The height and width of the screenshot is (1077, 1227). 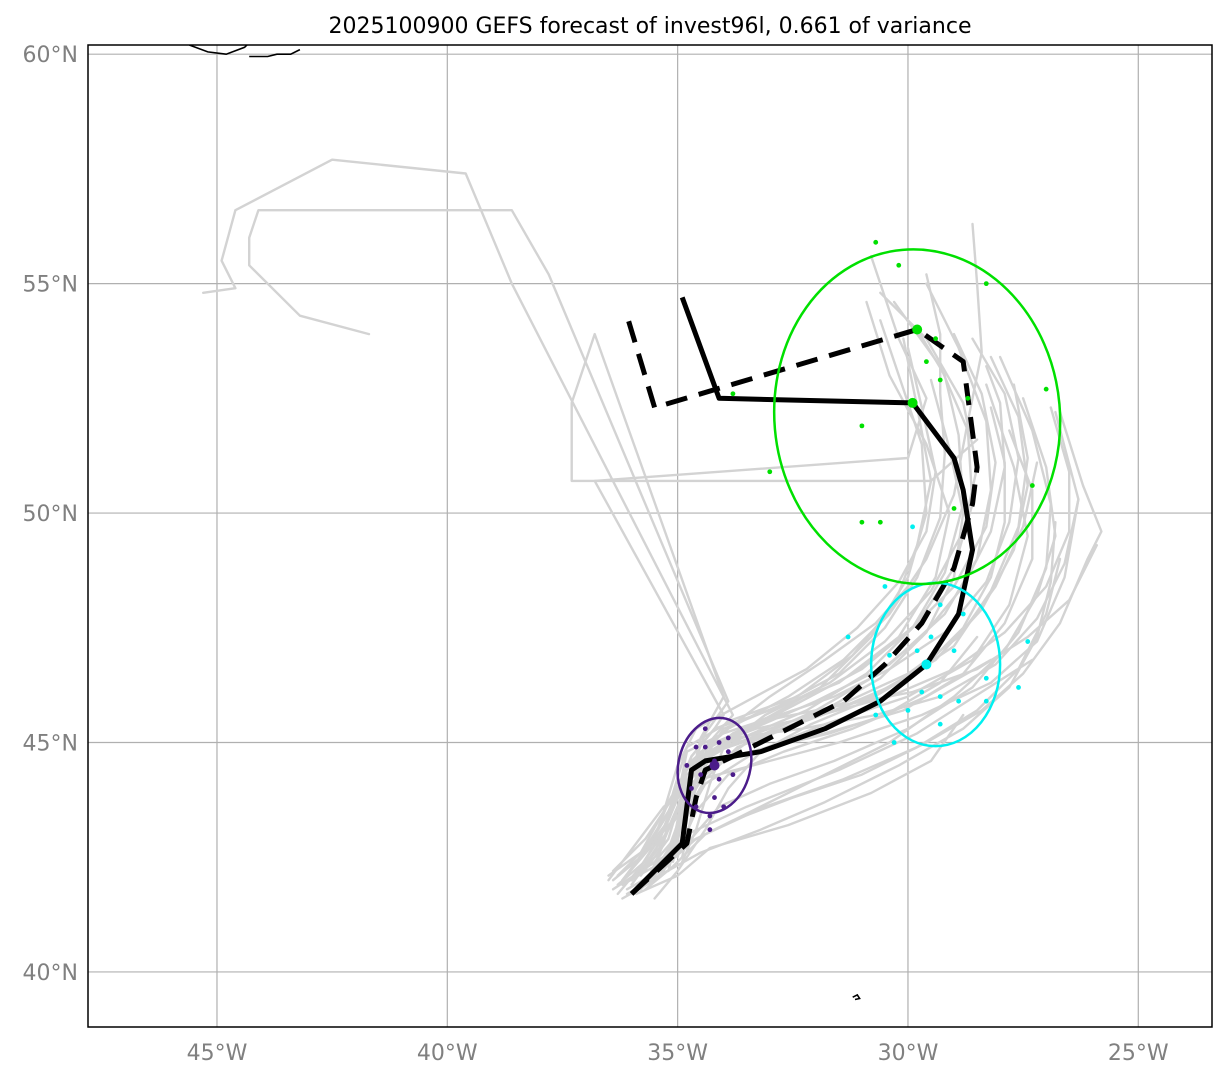 I want to click on mean-position-early, so click(x=714, y=765).